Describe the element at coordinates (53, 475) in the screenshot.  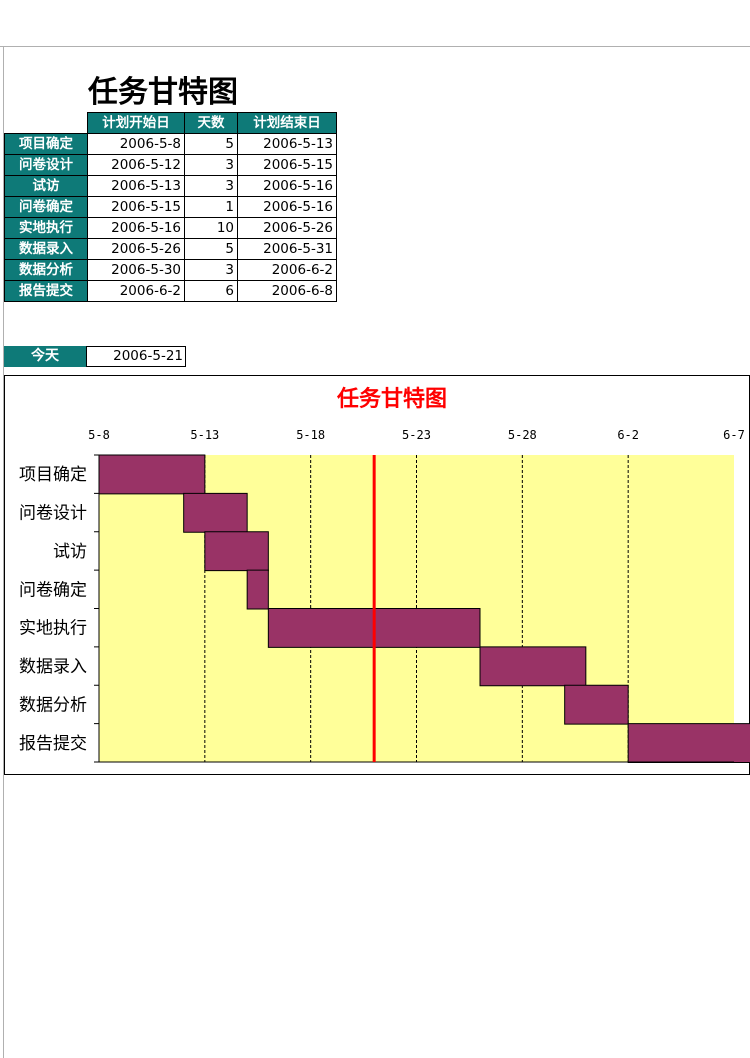
I see `y-category-label: 项目确定` at that location.